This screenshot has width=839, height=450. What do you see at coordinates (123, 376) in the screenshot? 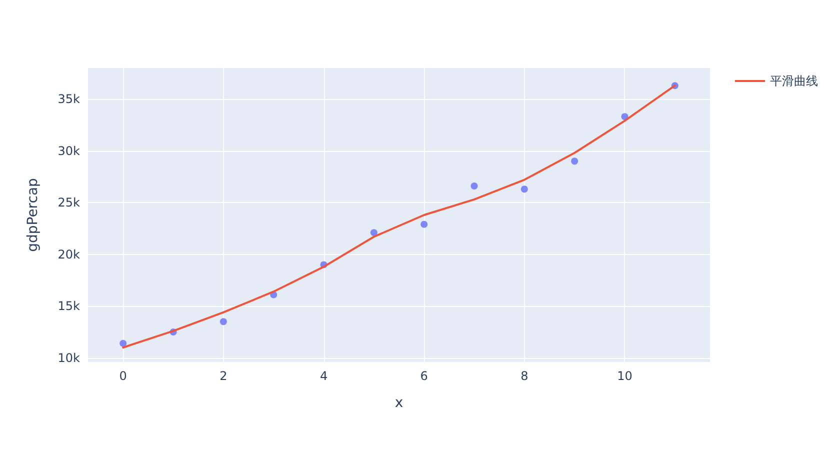
I see `x-tick-label: 0` at bounding box center [123, 376].